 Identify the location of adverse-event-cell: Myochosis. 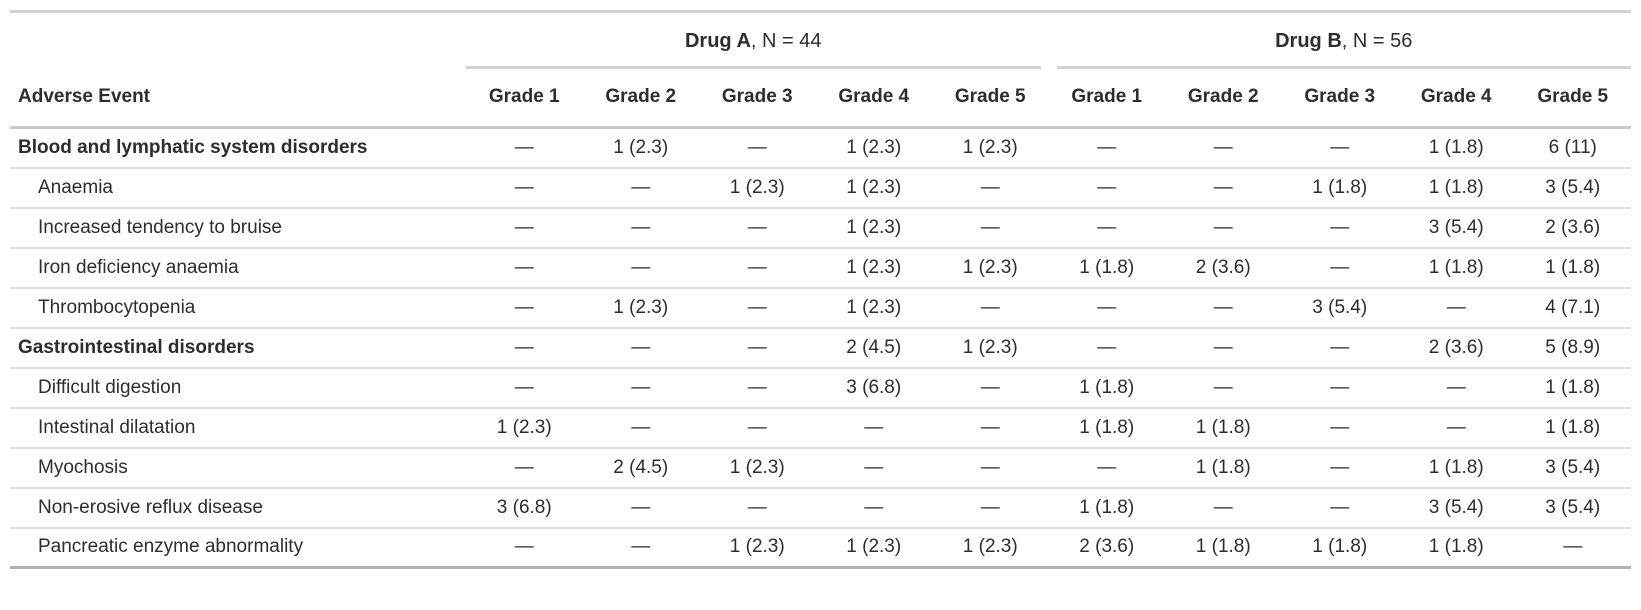
(238, 468).